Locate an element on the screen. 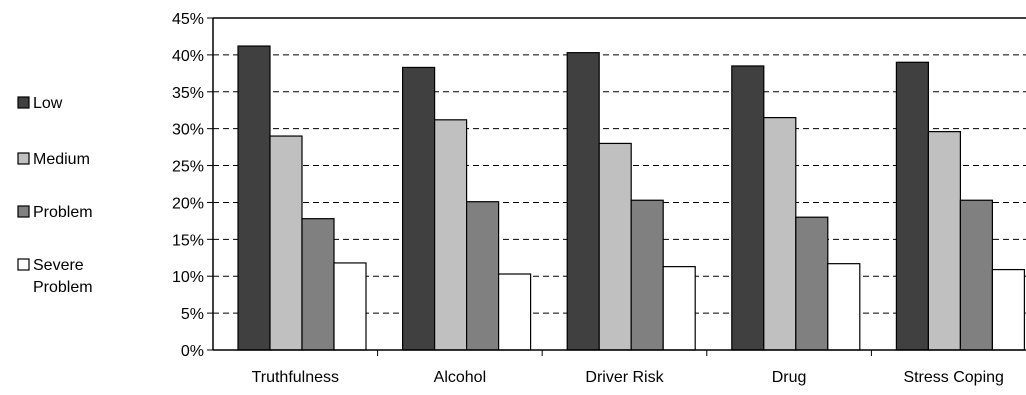 Image resolution: width=1026 pixels, height=395 pixels. y-tick-label: 15% is located at coordinates (188, 240).